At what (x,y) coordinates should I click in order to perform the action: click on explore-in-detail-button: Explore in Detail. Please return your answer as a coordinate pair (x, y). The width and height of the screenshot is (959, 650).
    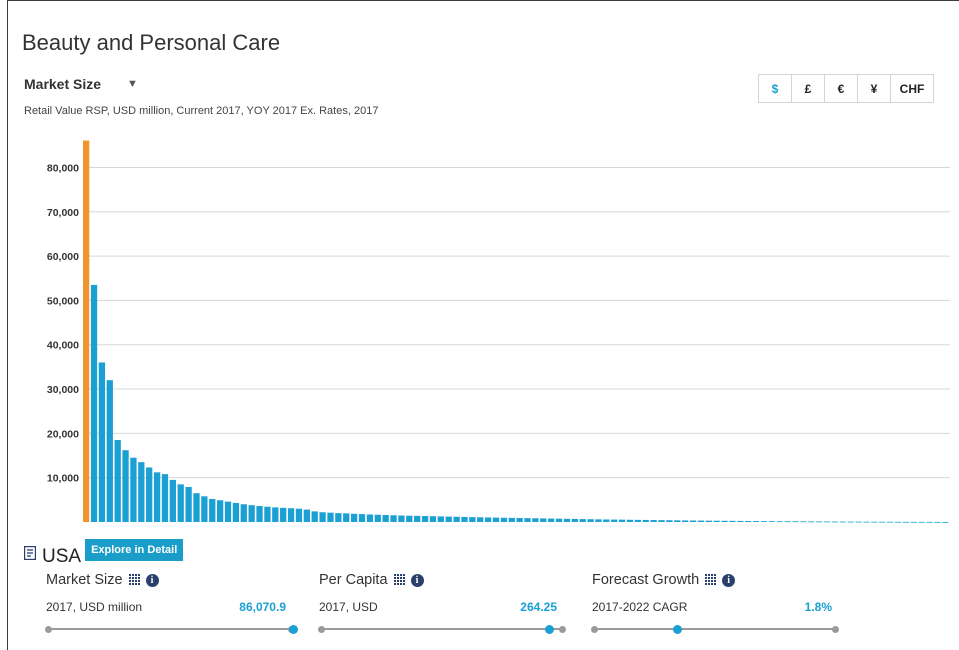
    Looking at the image, I should click on (134, 550).